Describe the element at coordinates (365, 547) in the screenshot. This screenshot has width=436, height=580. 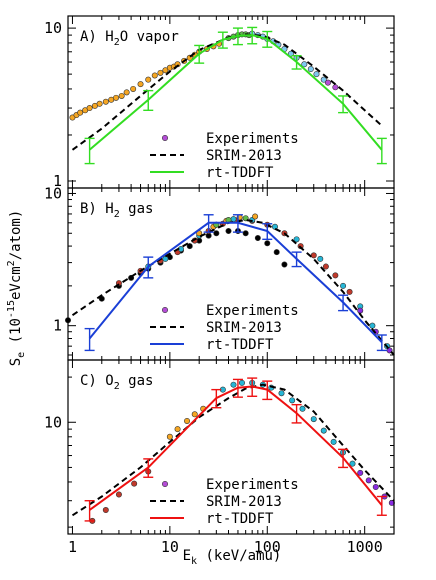
I see `x-tick-label: 1000` at that location.